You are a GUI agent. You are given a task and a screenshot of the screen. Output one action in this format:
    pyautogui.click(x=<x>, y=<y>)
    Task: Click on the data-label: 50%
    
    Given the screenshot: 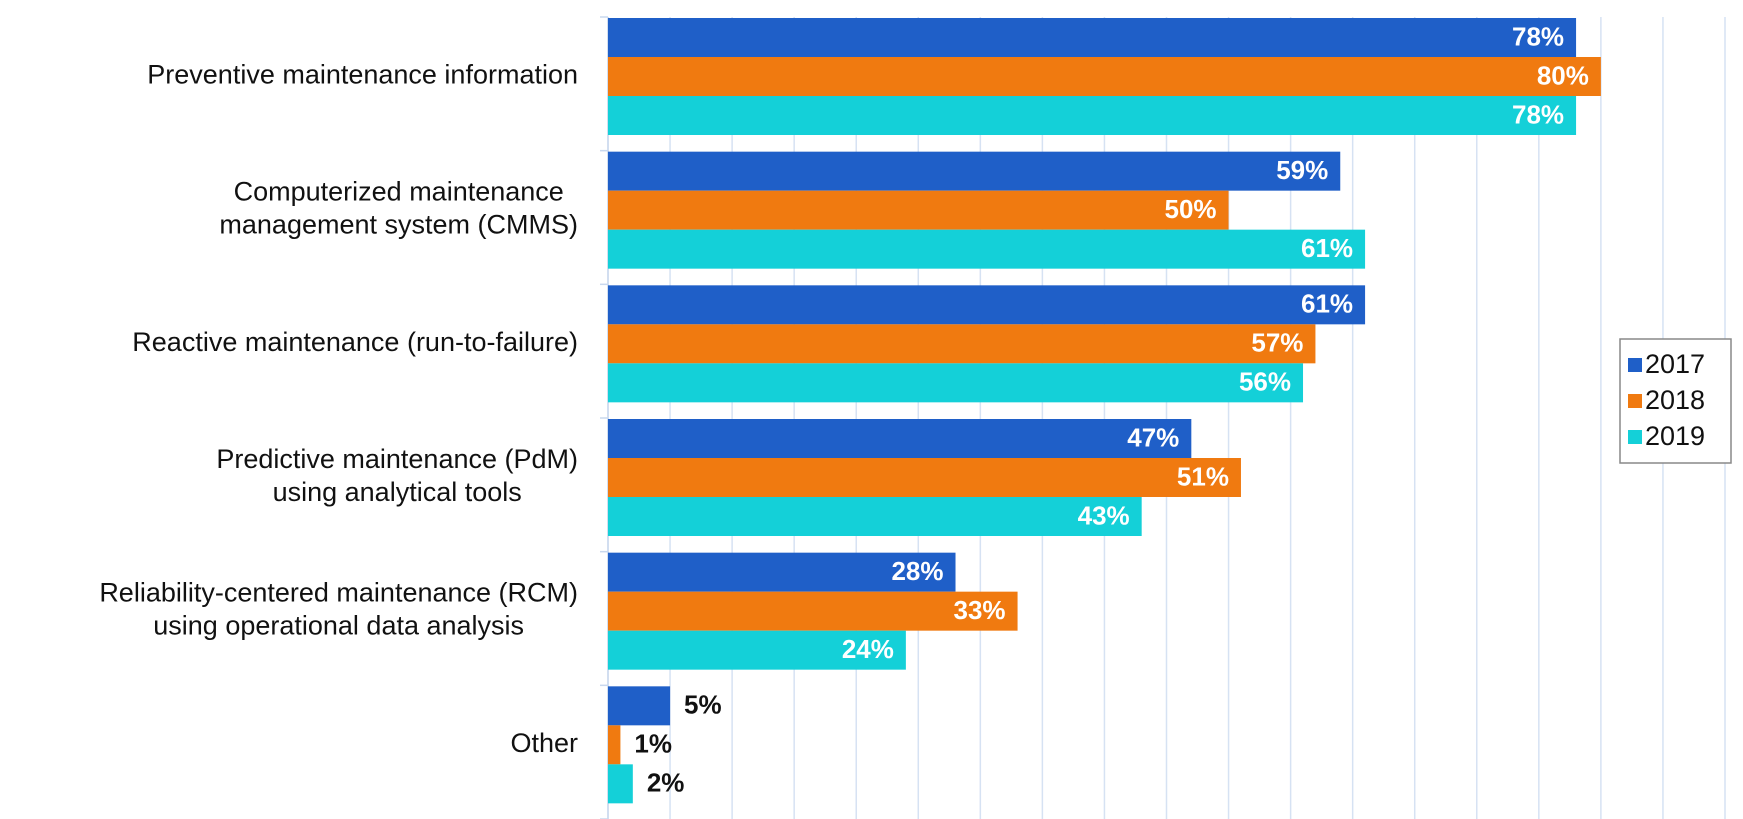 What is the action you would take?
    pyautogui.click(x=1191, y=209)
    